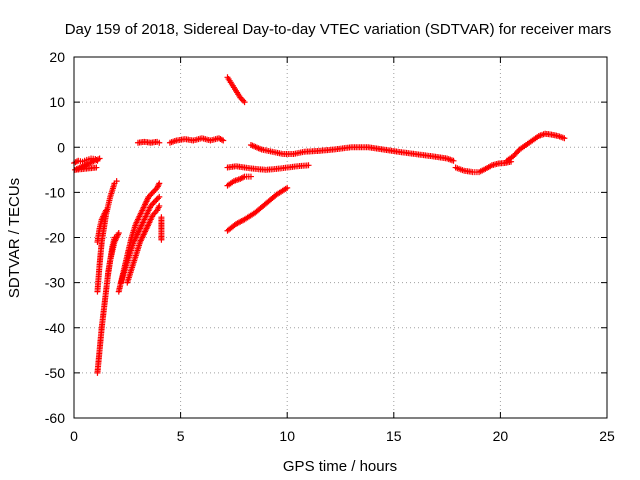  Describe the element at coordinates (55, 192) in the screenshot. I see `y-tick-label: -10` at that location.